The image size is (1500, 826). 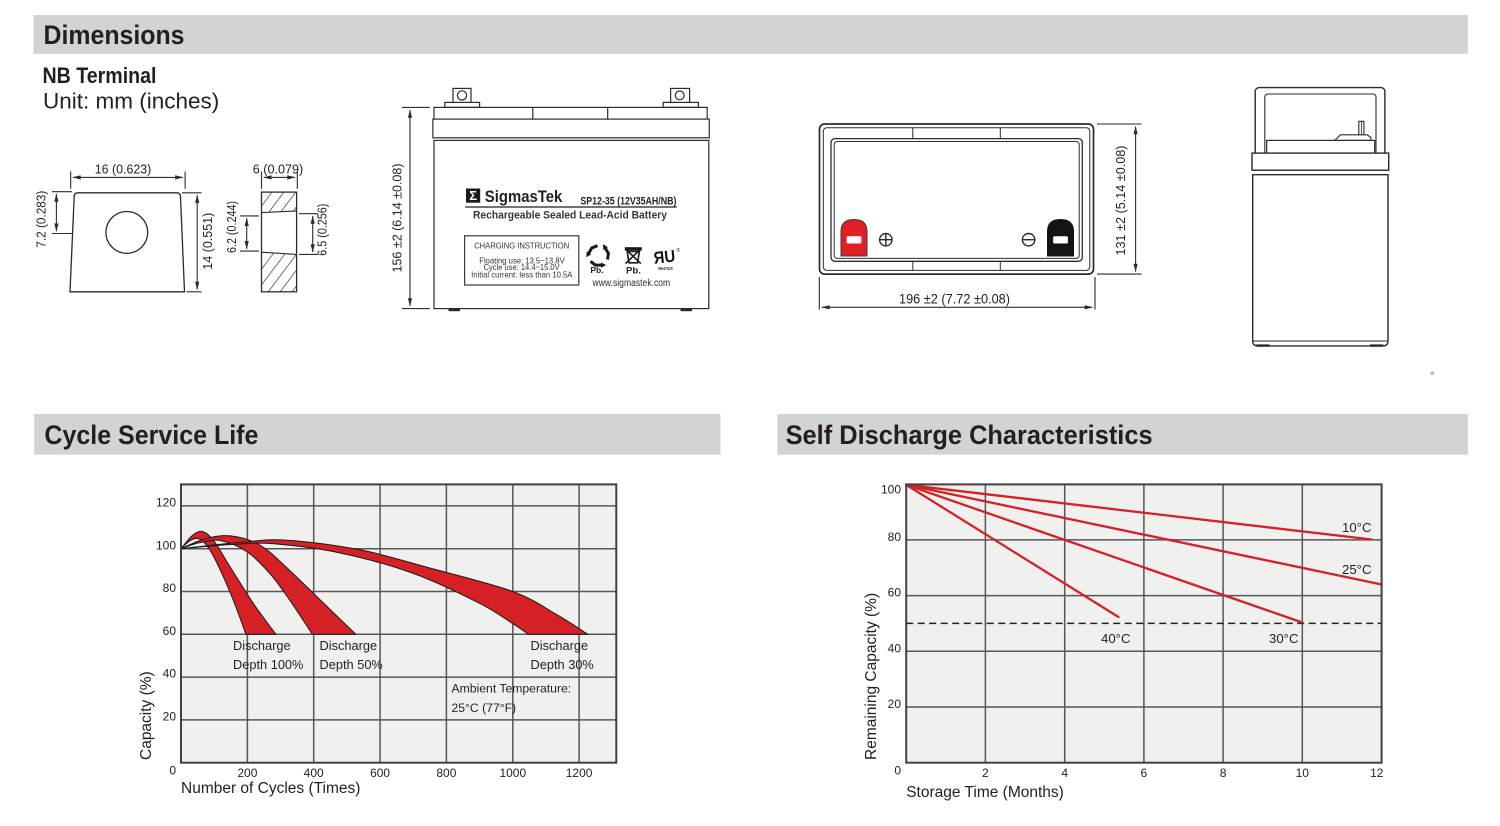 I want to click on svg-text: www.sigmastek.com, so click(x=631, y=283).